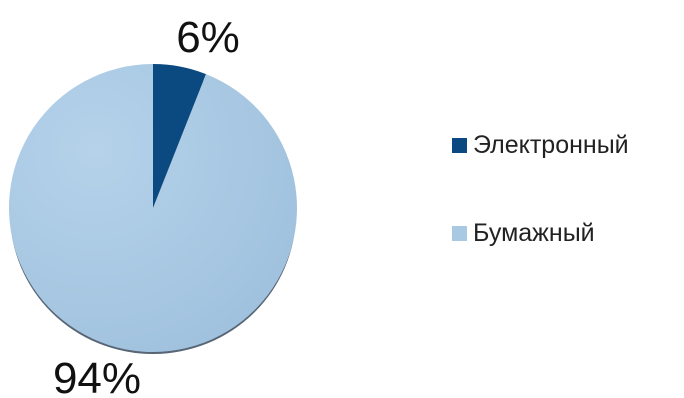  Describe the element at coordinates (97, 376) in the screenshot. I see `data-label-paper: 94%` at that location.